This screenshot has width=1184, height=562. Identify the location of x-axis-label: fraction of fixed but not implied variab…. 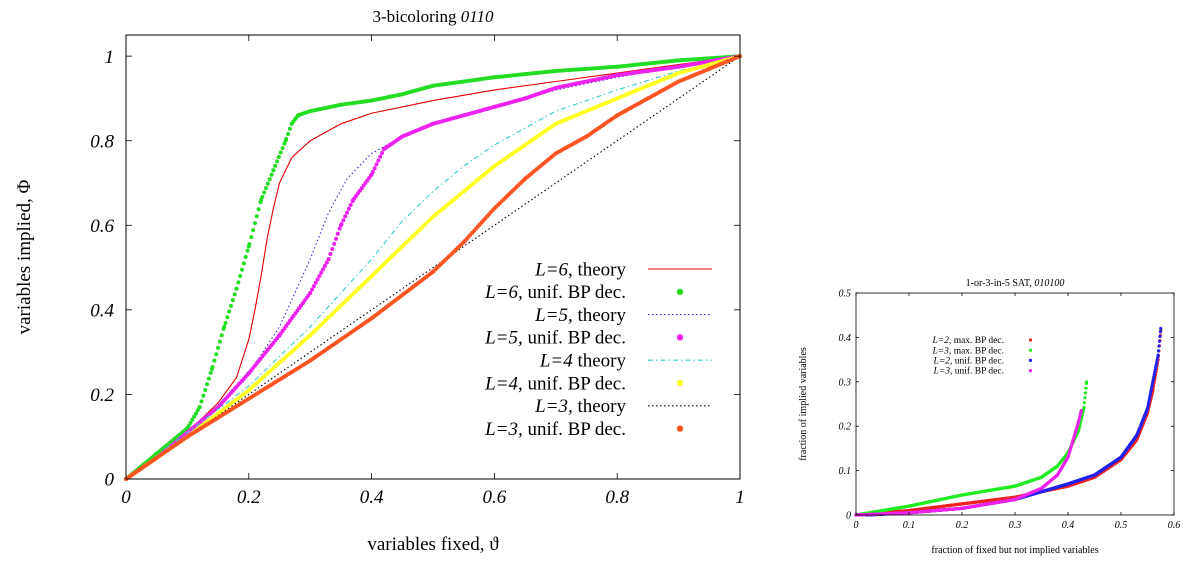
(1014, 550).